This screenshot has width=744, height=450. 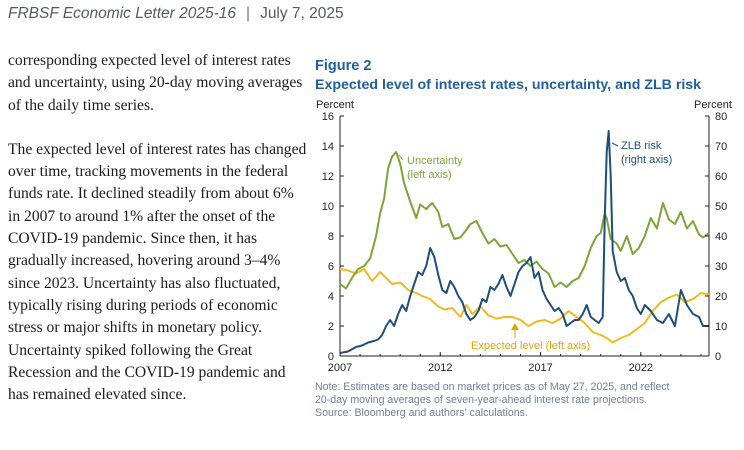 I want to click on right-axis-label: Percent, so click(x=713, y=105).